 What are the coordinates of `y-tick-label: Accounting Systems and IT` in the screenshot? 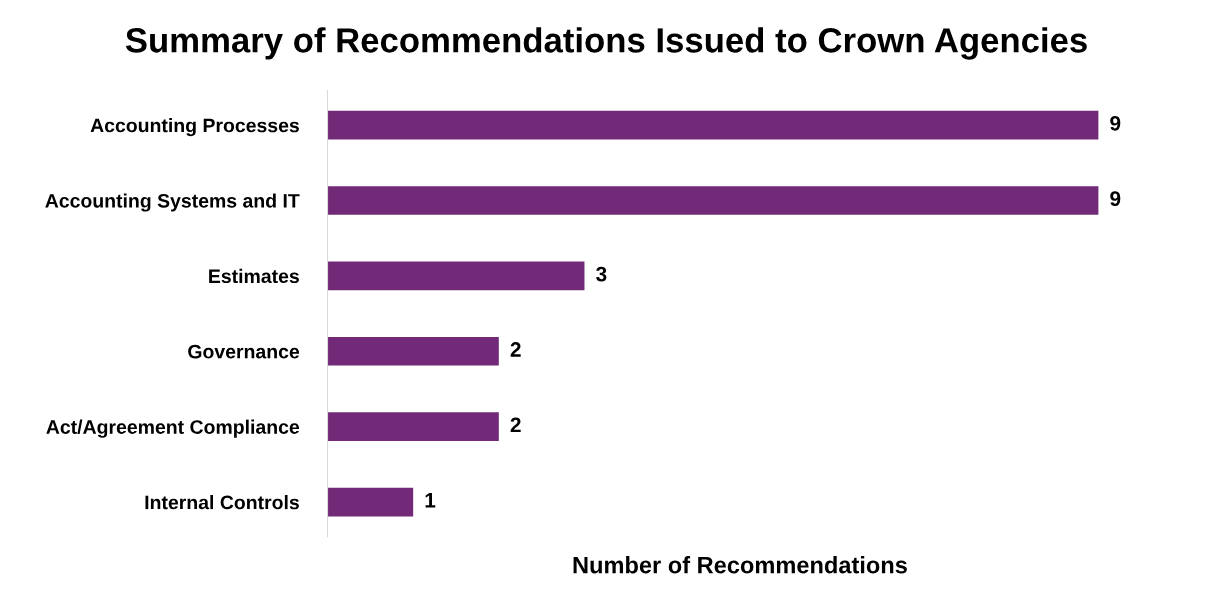 It's located at (172, 202).